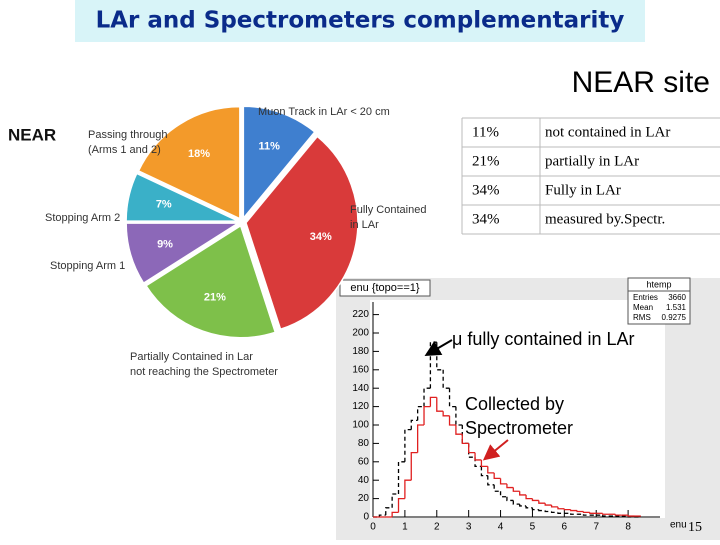 Image resolution: width=720 pixels, height=545 pixels. What do you see at coordinates (364, 480) in the screenshot?
I see `y-tick-label: 40` at bounding box center [364, 480].